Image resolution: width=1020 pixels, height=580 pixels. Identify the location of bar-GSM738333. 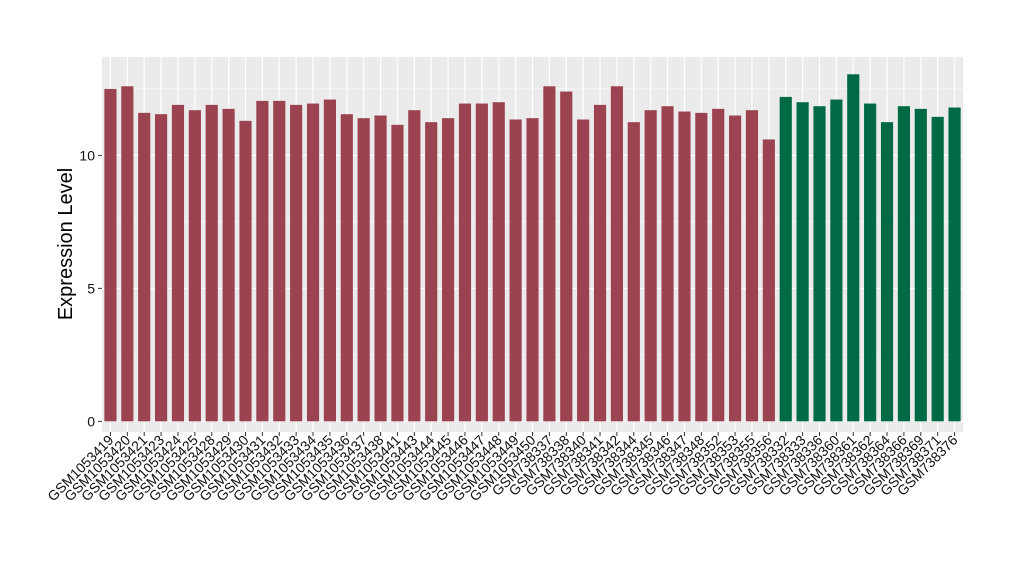
(802, 262).